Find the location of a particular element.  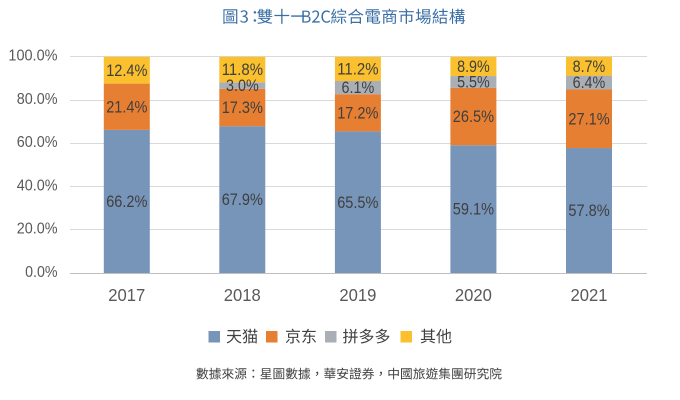

svg-text: 26.5% is located at coordinates (474, 117).